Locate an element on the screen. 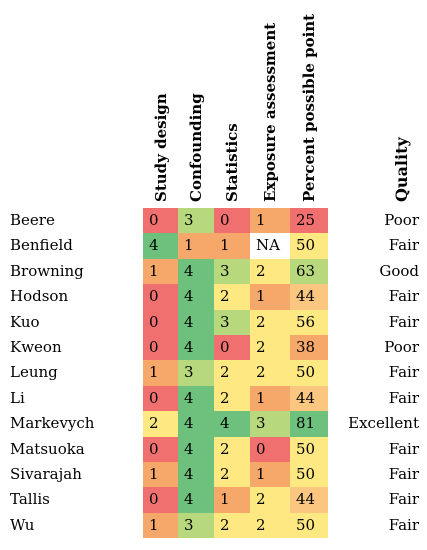 This screenshot has width=427, height=550. header-percent-possible-point: Percent possible point is located at coordinates (309, 107).